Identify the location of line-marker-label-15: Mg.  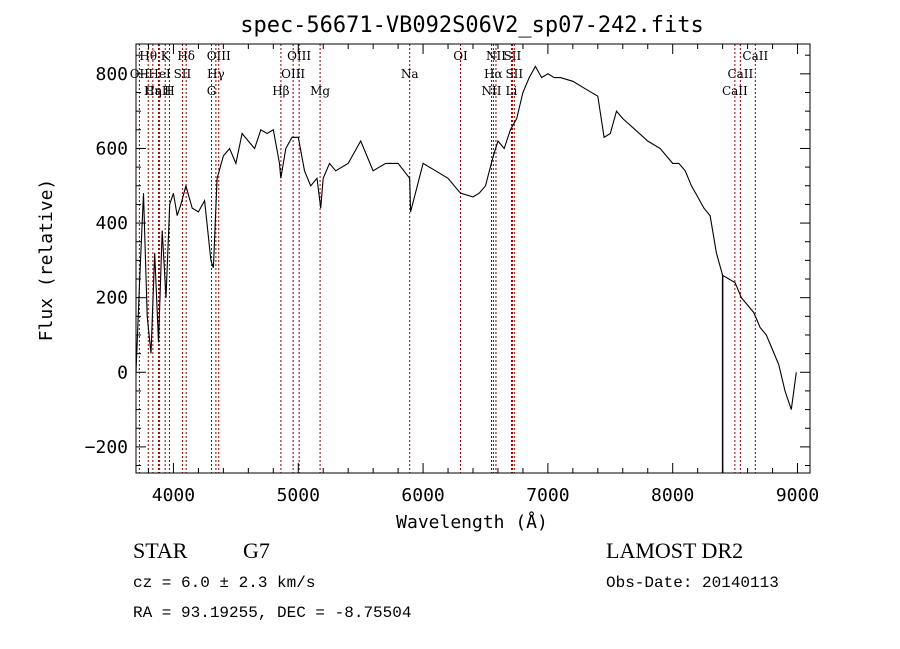
(320, 91).